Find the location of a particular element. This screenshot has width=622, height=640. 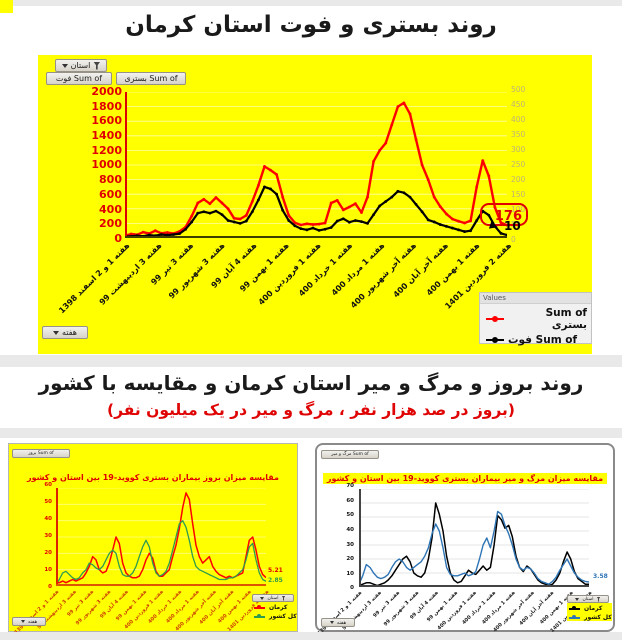

hospitalized-end-value-callout: 176 is located at coordinates (504, 214).